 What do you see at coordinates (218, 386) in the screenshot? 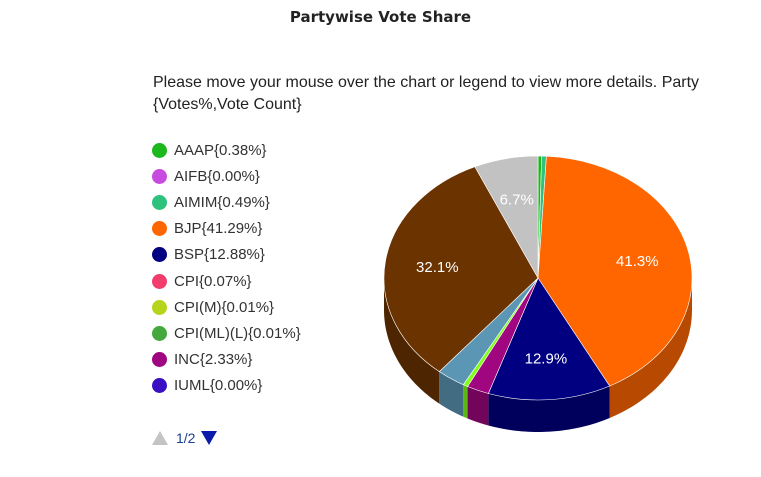
I see `legend-label: IUML{0.00%}` at bounding box center [218, 386].